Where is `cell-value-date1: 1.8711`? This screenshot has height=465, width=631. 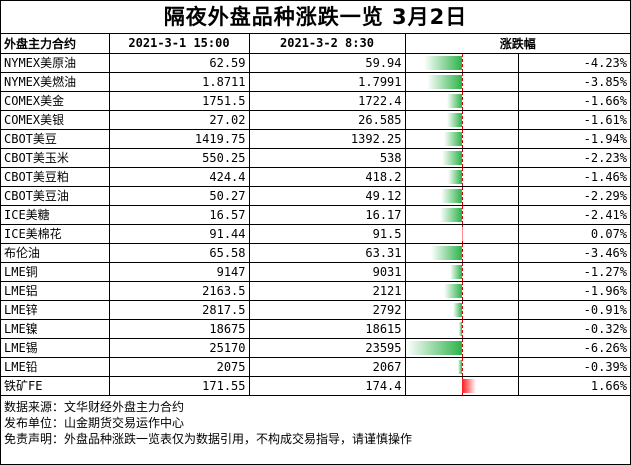 cell-value-date1: 1.8711 is located at coordinates (179, 81).